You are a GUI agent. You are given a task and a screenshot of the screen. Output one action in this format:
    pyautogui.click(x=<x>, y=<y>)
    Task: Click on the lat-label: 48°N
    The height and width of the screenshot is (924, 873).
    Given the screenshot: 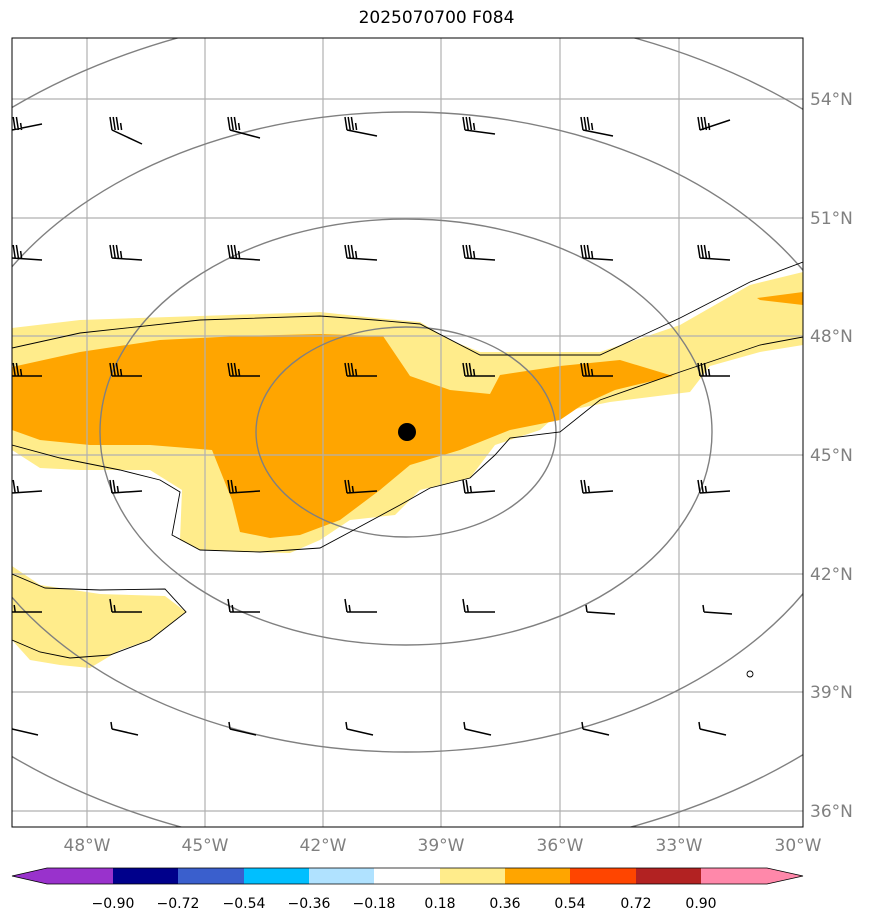 What is the action you would take?
    pyautogui.click(x=831, y=337)
    